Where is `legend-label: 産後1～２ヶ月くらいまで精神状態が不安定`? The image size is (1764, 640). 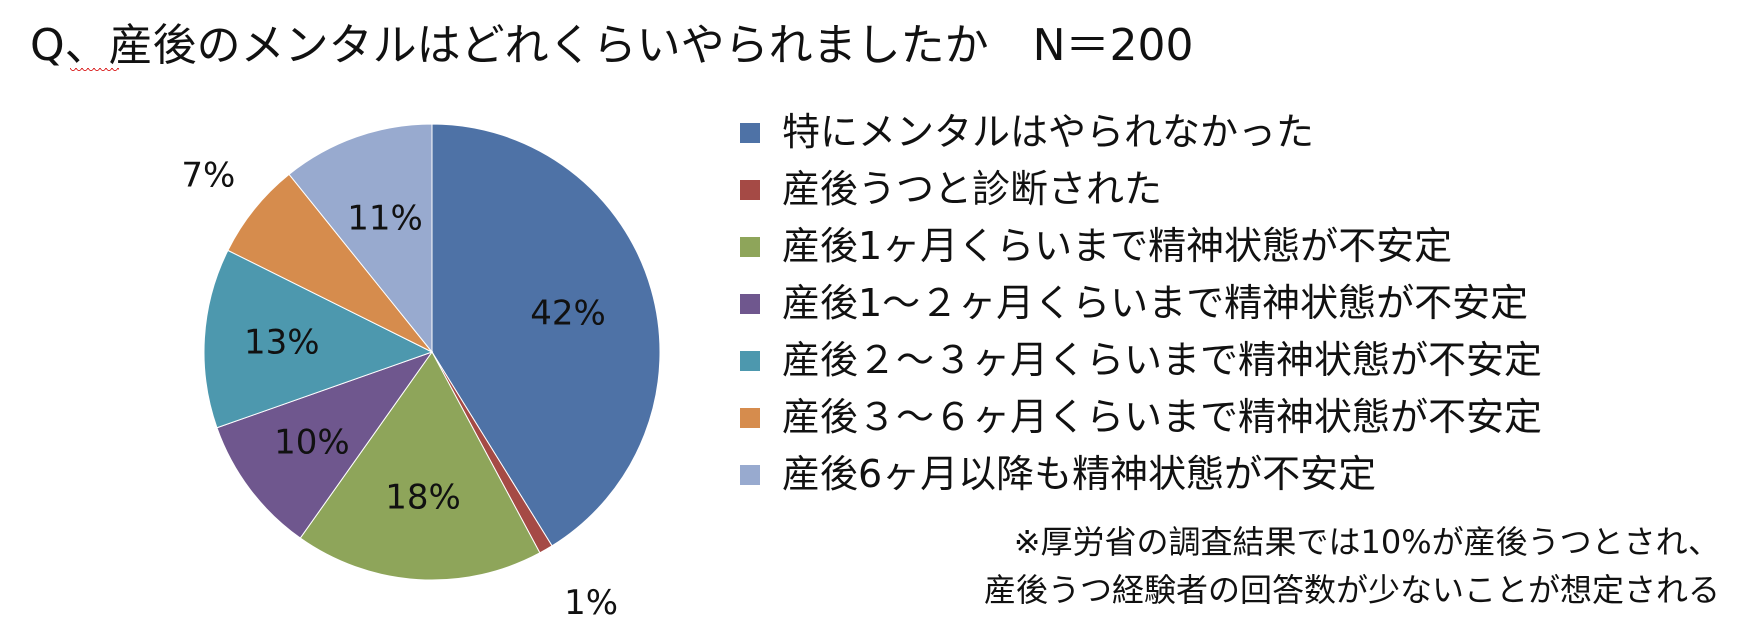
legend-label: 産後1～２ヶ月くらいまで精神状態が不安定 is located at coordinates (1155, 303).